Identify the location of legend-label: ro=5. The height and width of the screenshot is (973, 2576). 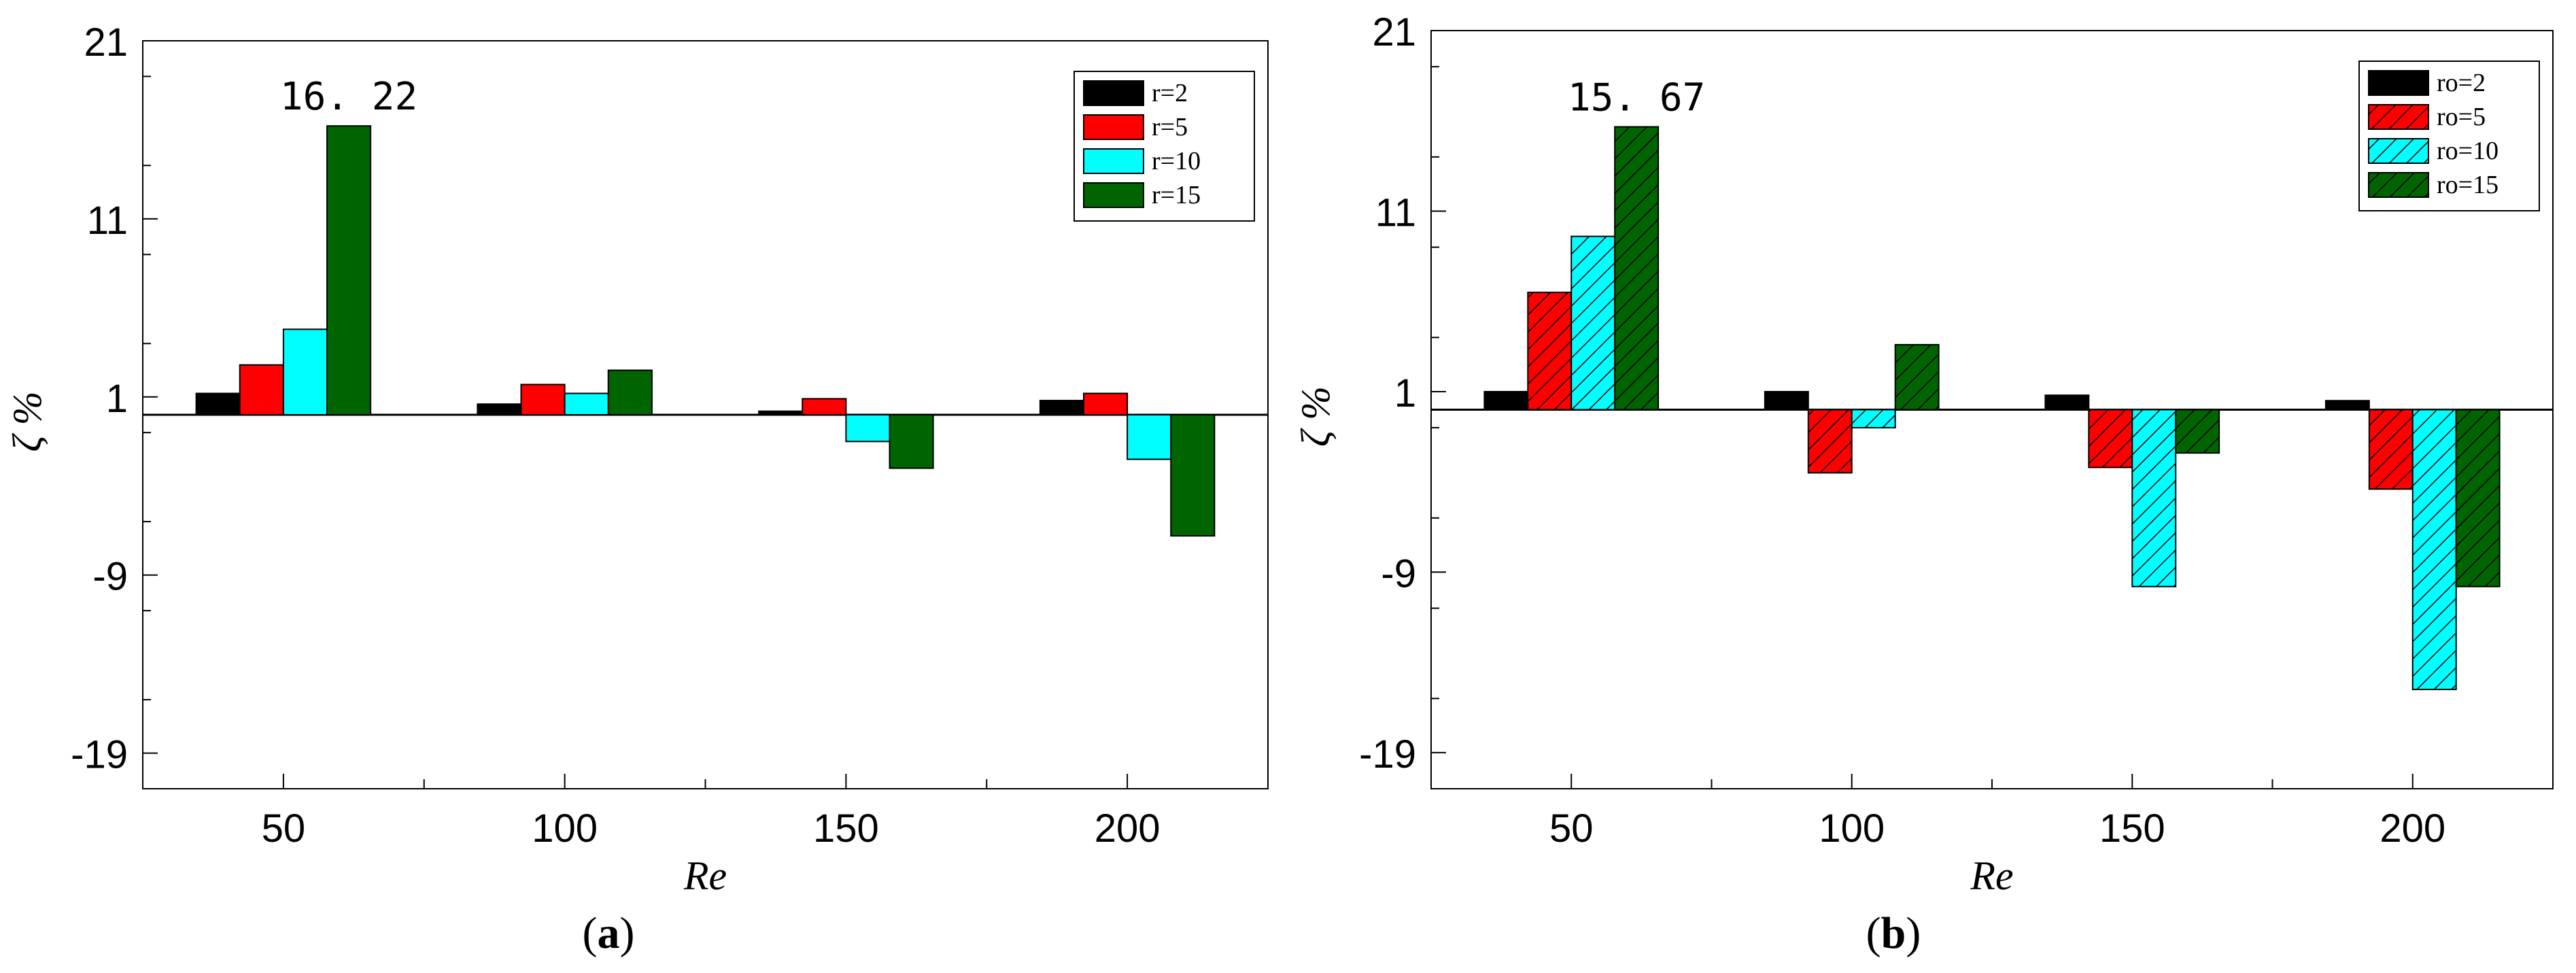
(2461, 117).